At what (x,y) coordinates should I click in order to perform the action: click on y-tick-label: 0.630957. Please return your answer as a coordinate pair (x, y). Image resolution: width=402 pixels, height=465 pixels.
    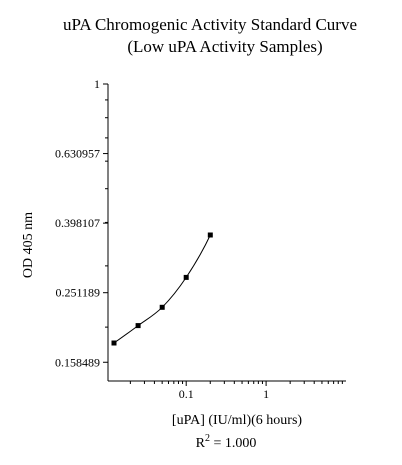
    Looking at the image, I should click on (77, 154).